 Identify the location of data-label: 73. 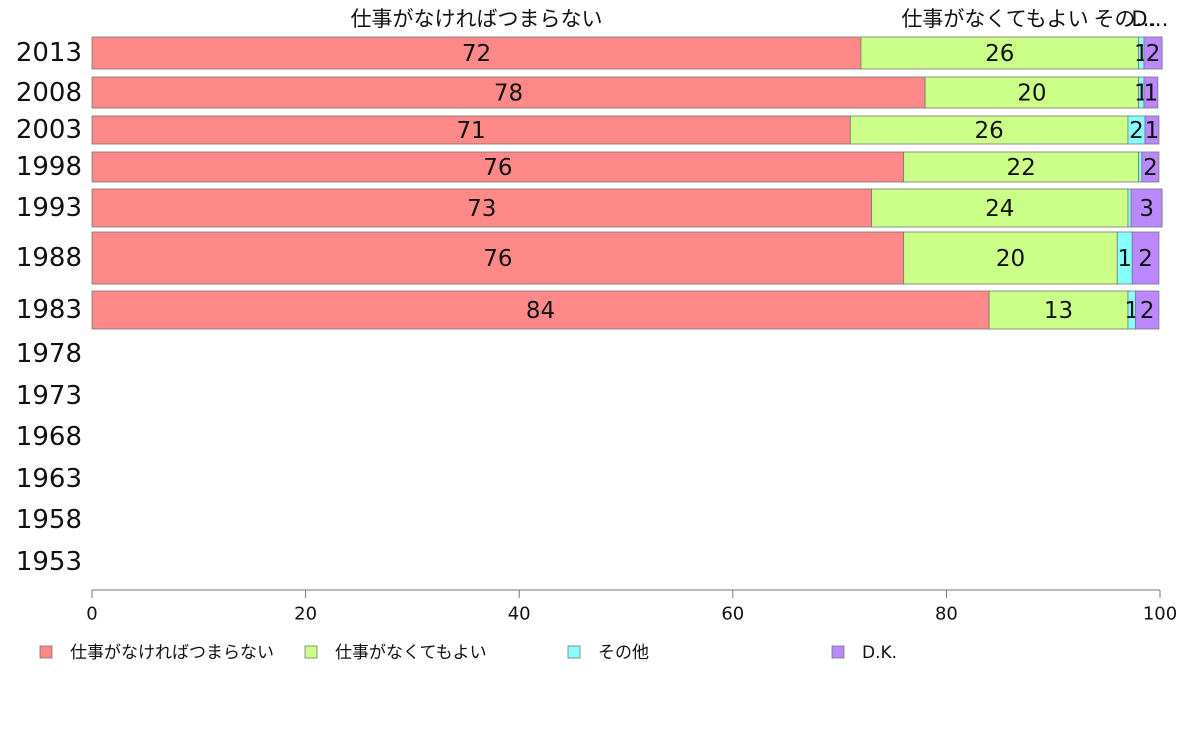
(481, 209).